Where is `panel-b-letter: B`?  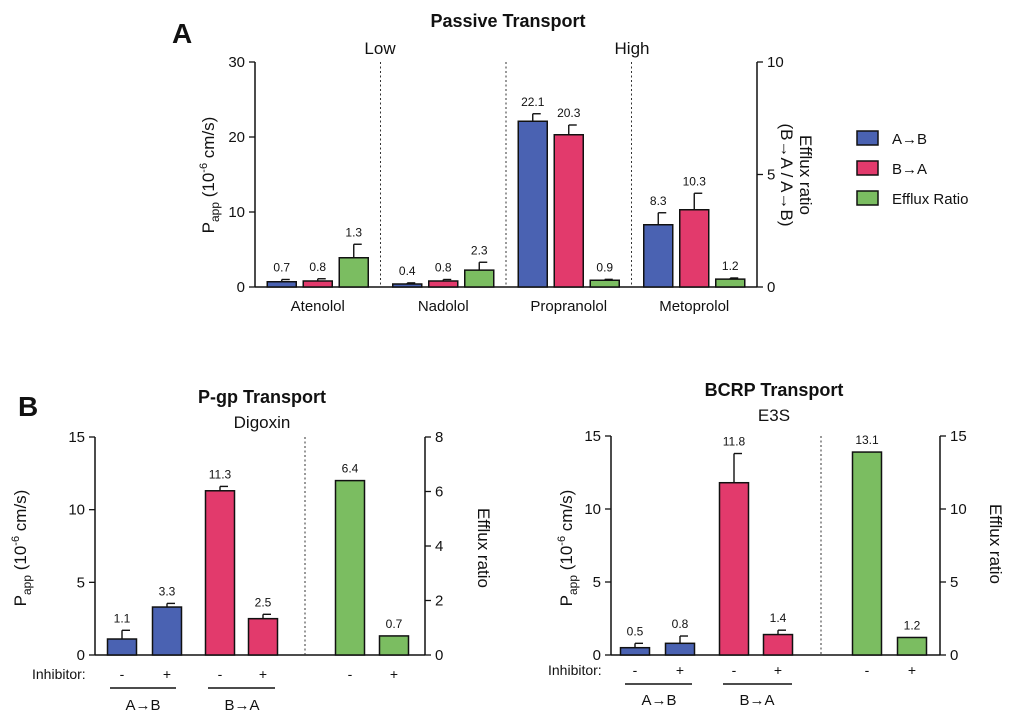 panel-b-letter: B is located at coordinates (28, 406).